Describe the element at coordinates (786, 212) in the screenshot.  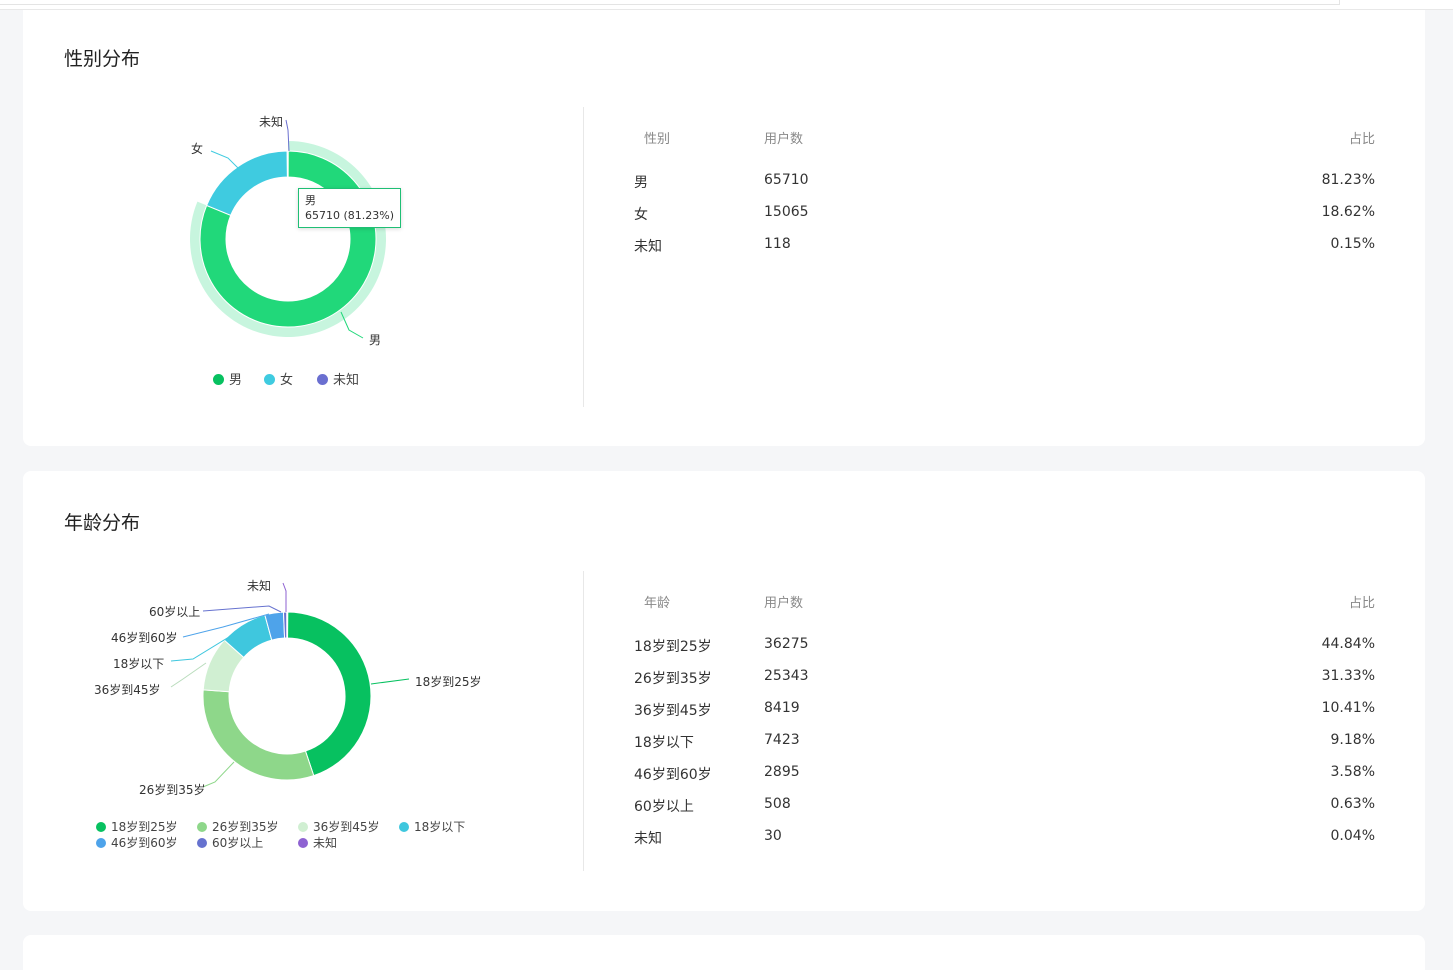
I see `row-count: 15065` at that location.